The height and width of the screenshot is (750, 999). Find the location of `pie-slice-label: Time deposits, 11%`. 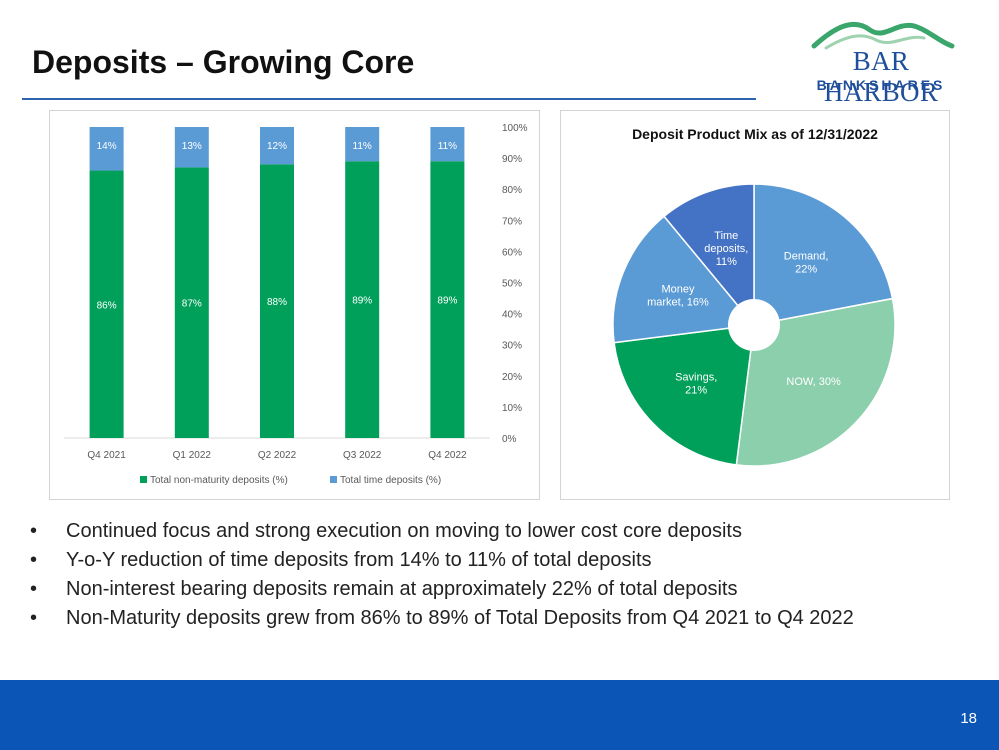

pie-slice-label: Time deposits, 11% is located at coordinates (726, 249).